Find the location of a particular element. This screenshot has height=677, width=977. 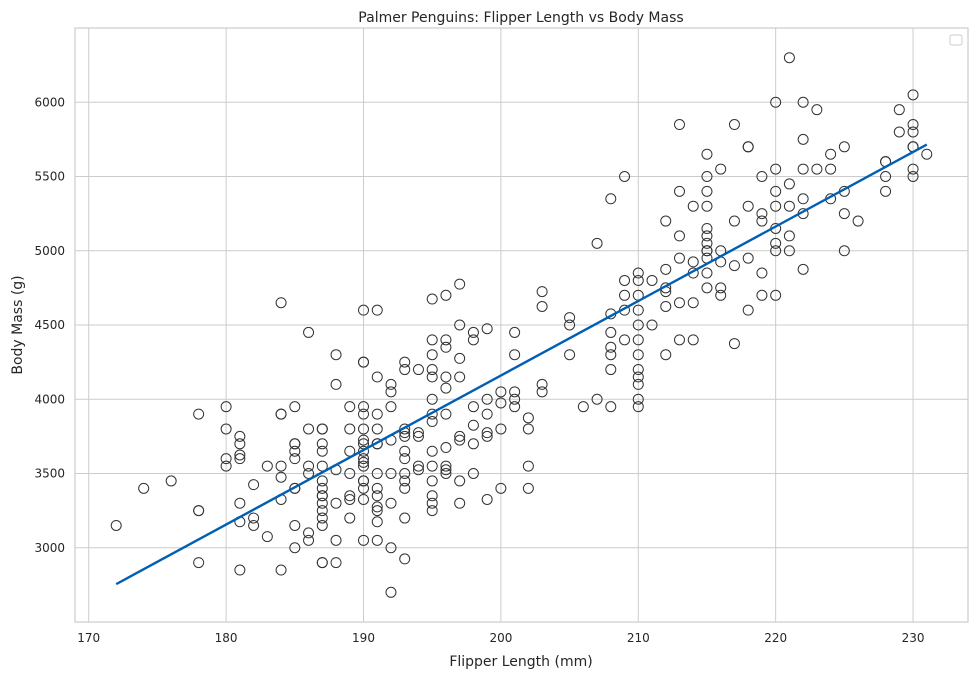

y-axis-label: Body Mass (g) is located at coordinates (18, 324).